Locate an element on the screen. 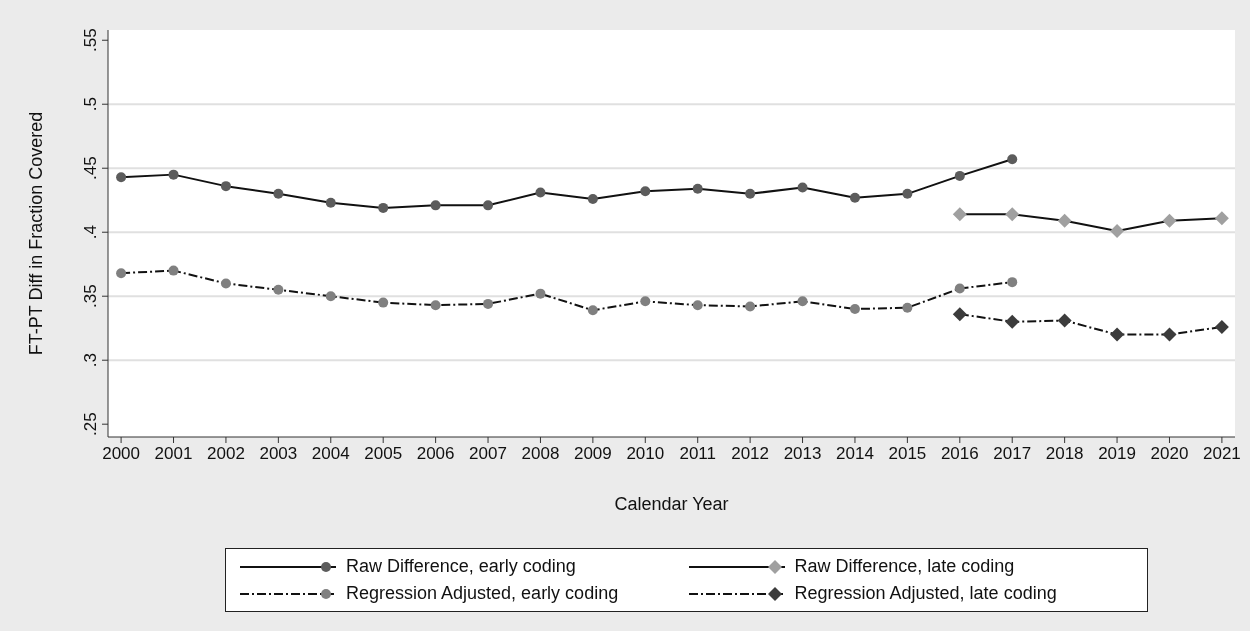  x-tick-label: 2003 is located at coordinates (278, 453).